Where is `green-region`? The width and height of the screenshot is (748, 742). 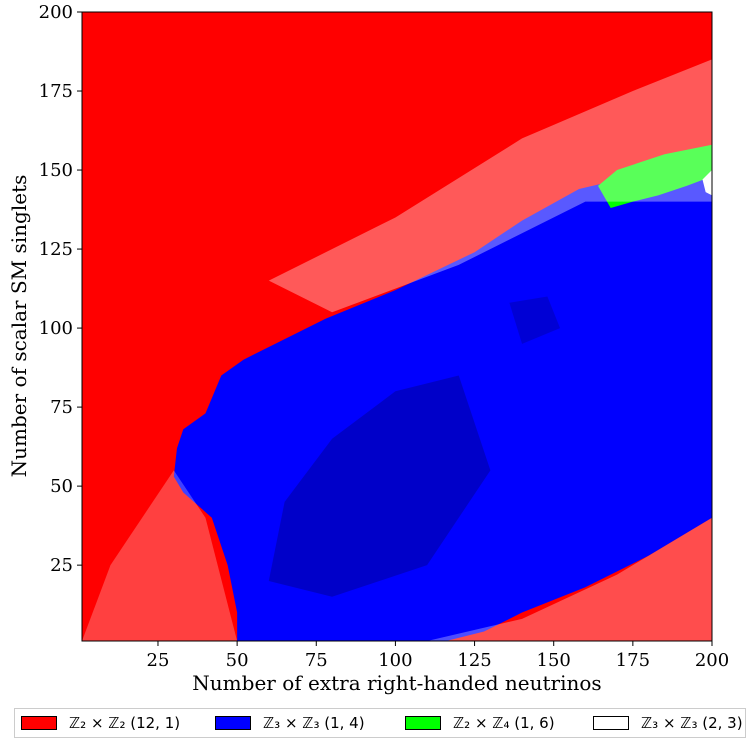 green-region is located at coordinates (655, 176).